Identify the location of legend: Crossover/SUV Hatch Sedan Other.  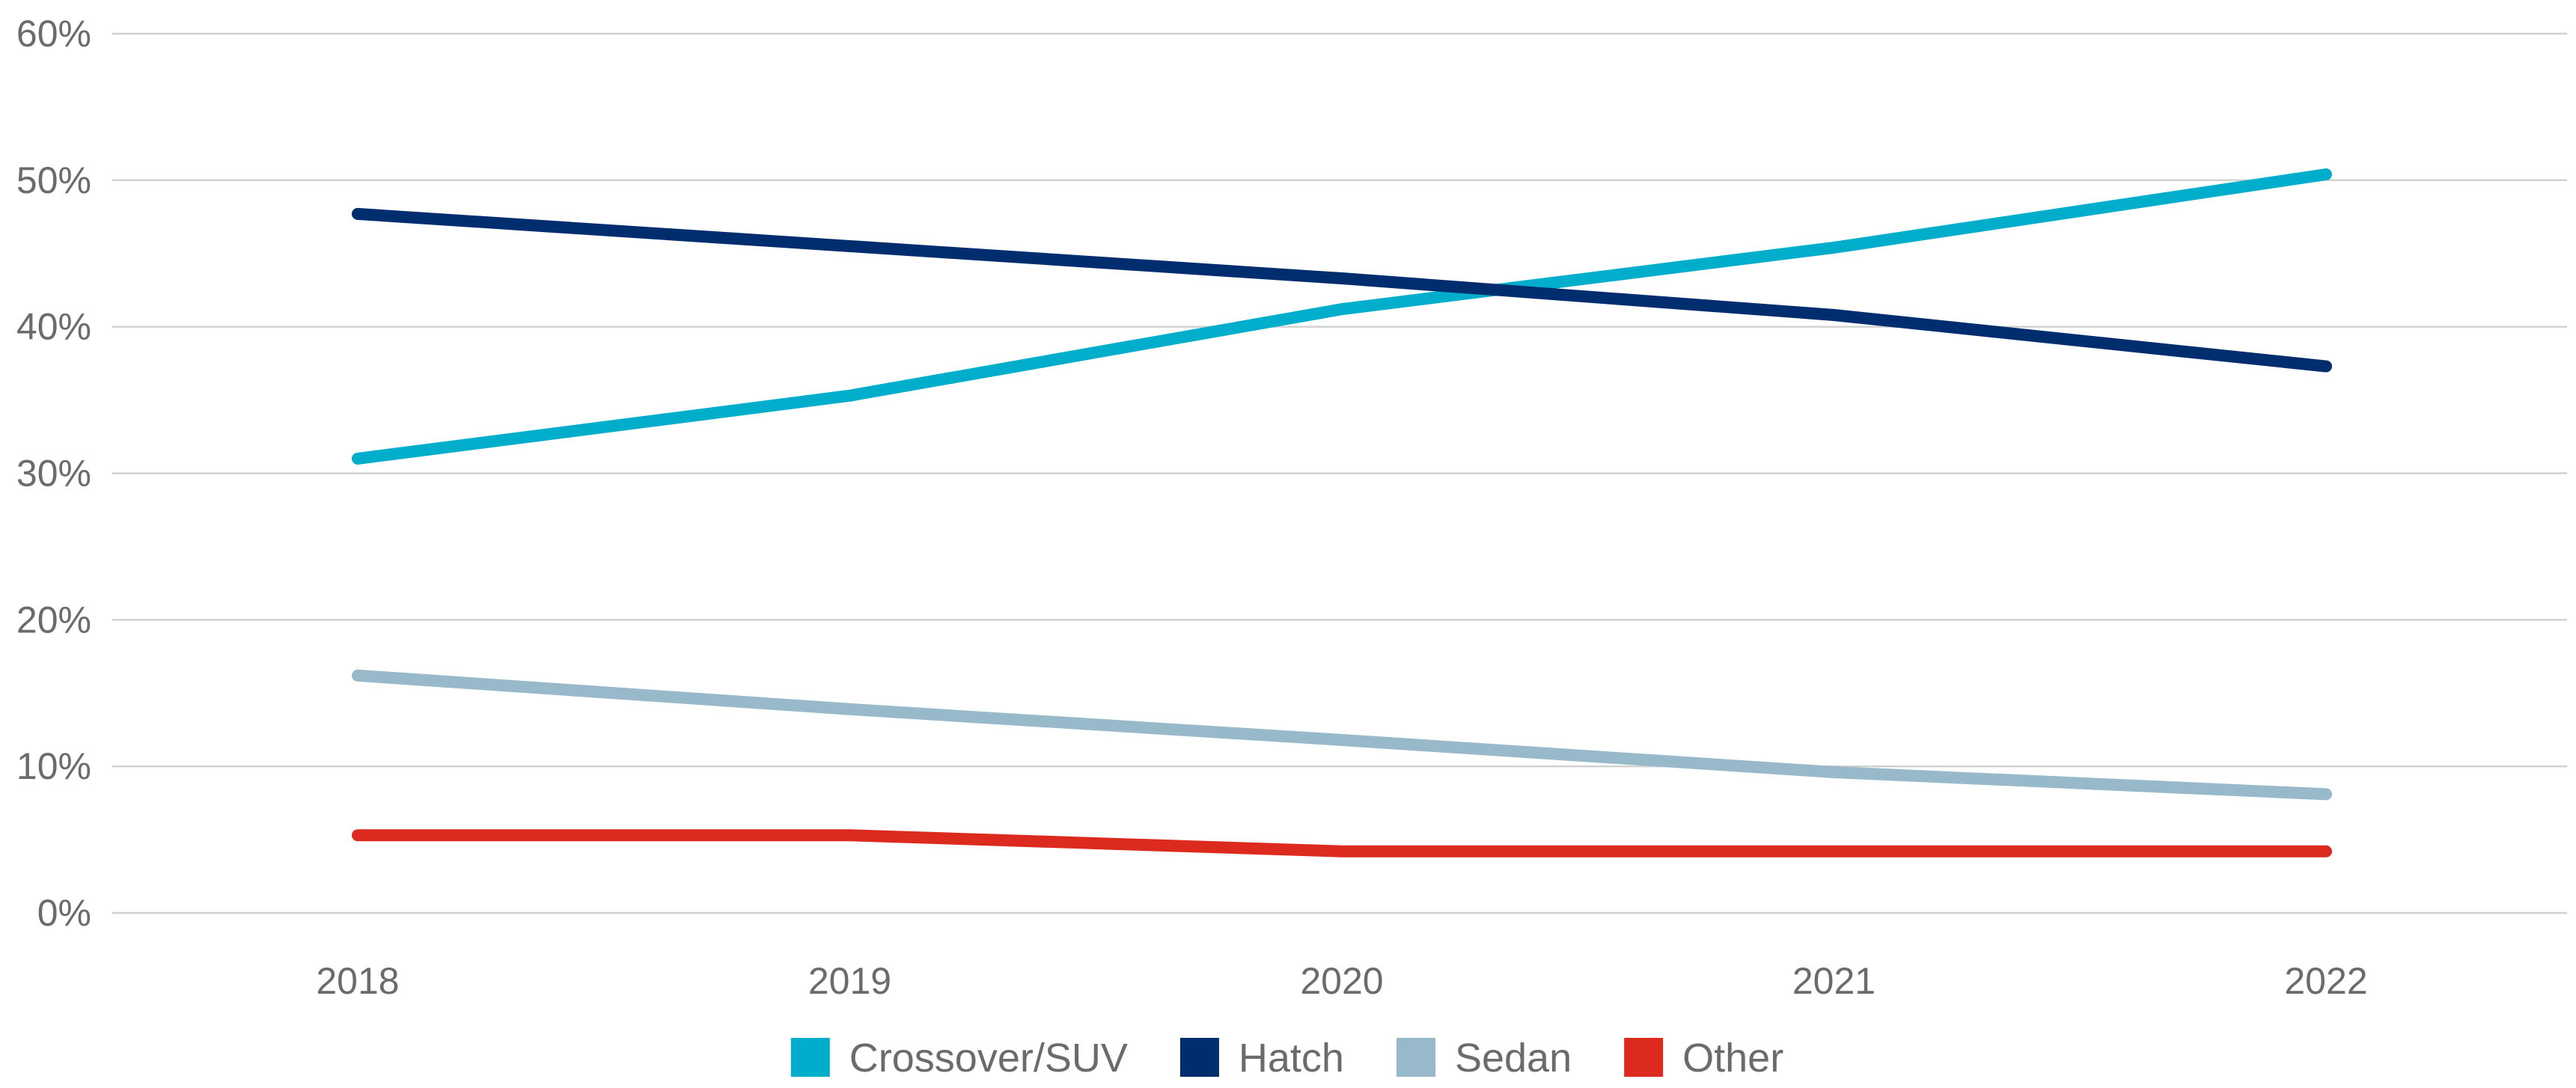
(1286, 1058).